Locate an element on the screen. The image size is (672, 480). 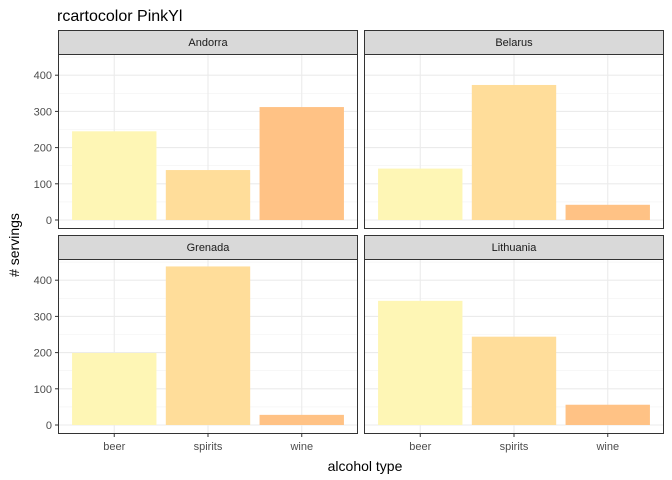
x-axis-title: alcohol type is located at coordinates (365, 466).